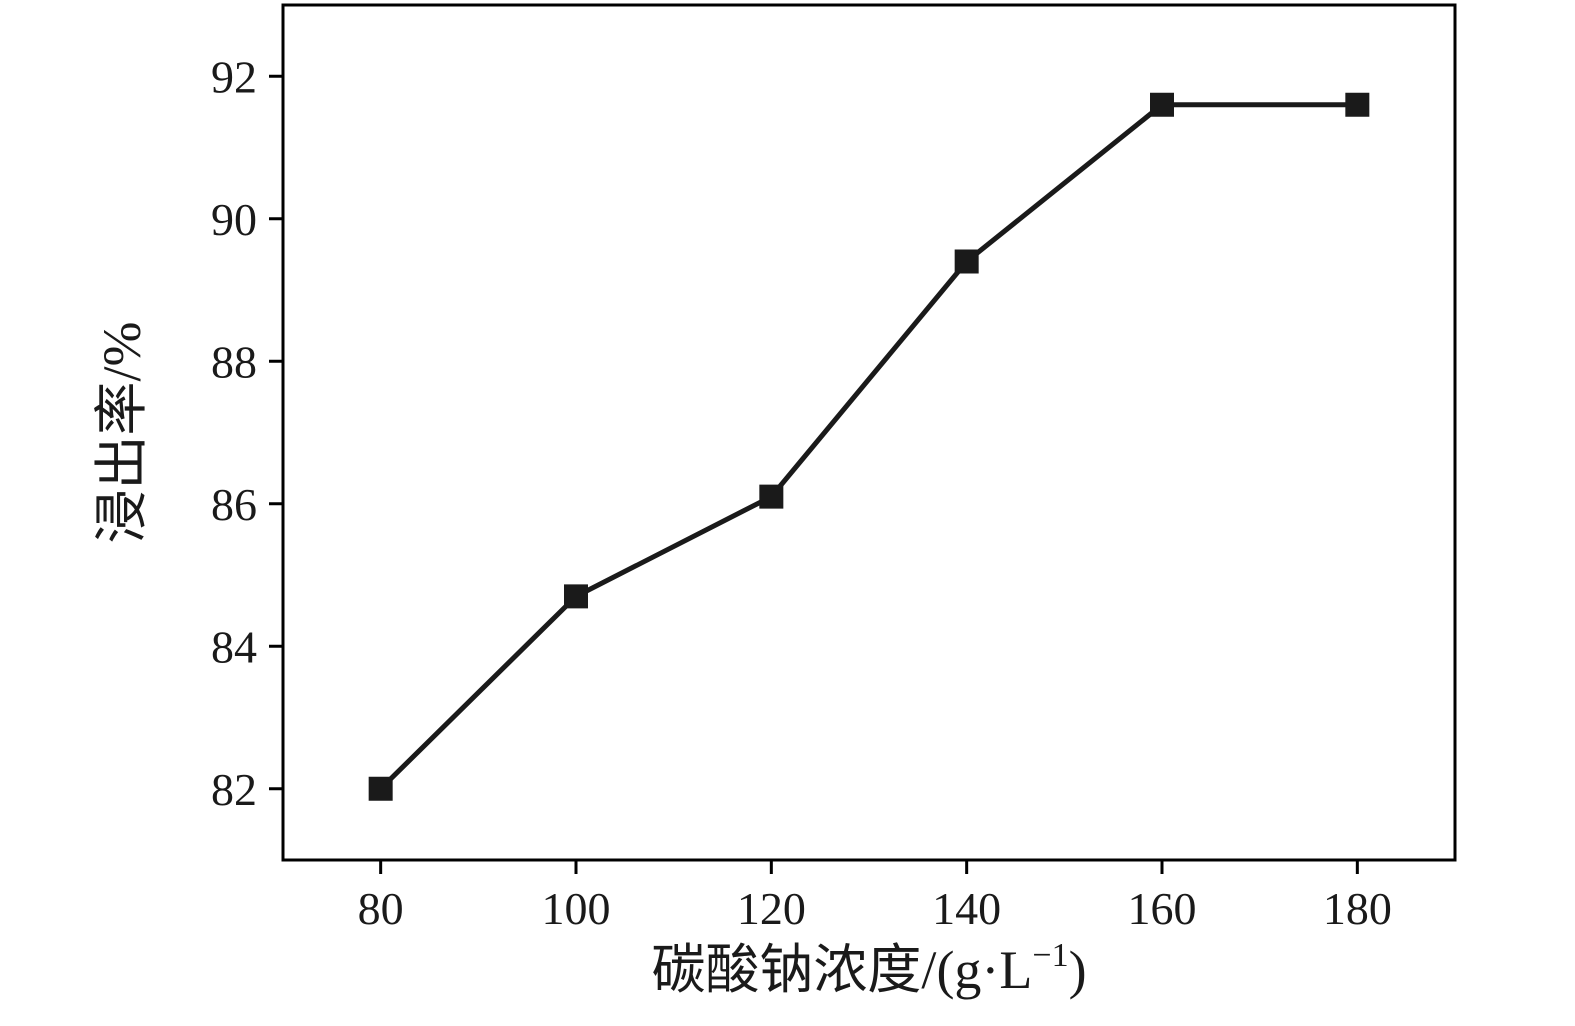  Describe the element at coordinates (234, 504) in the screenshot. I see `y-tick-label: 86` at that location.